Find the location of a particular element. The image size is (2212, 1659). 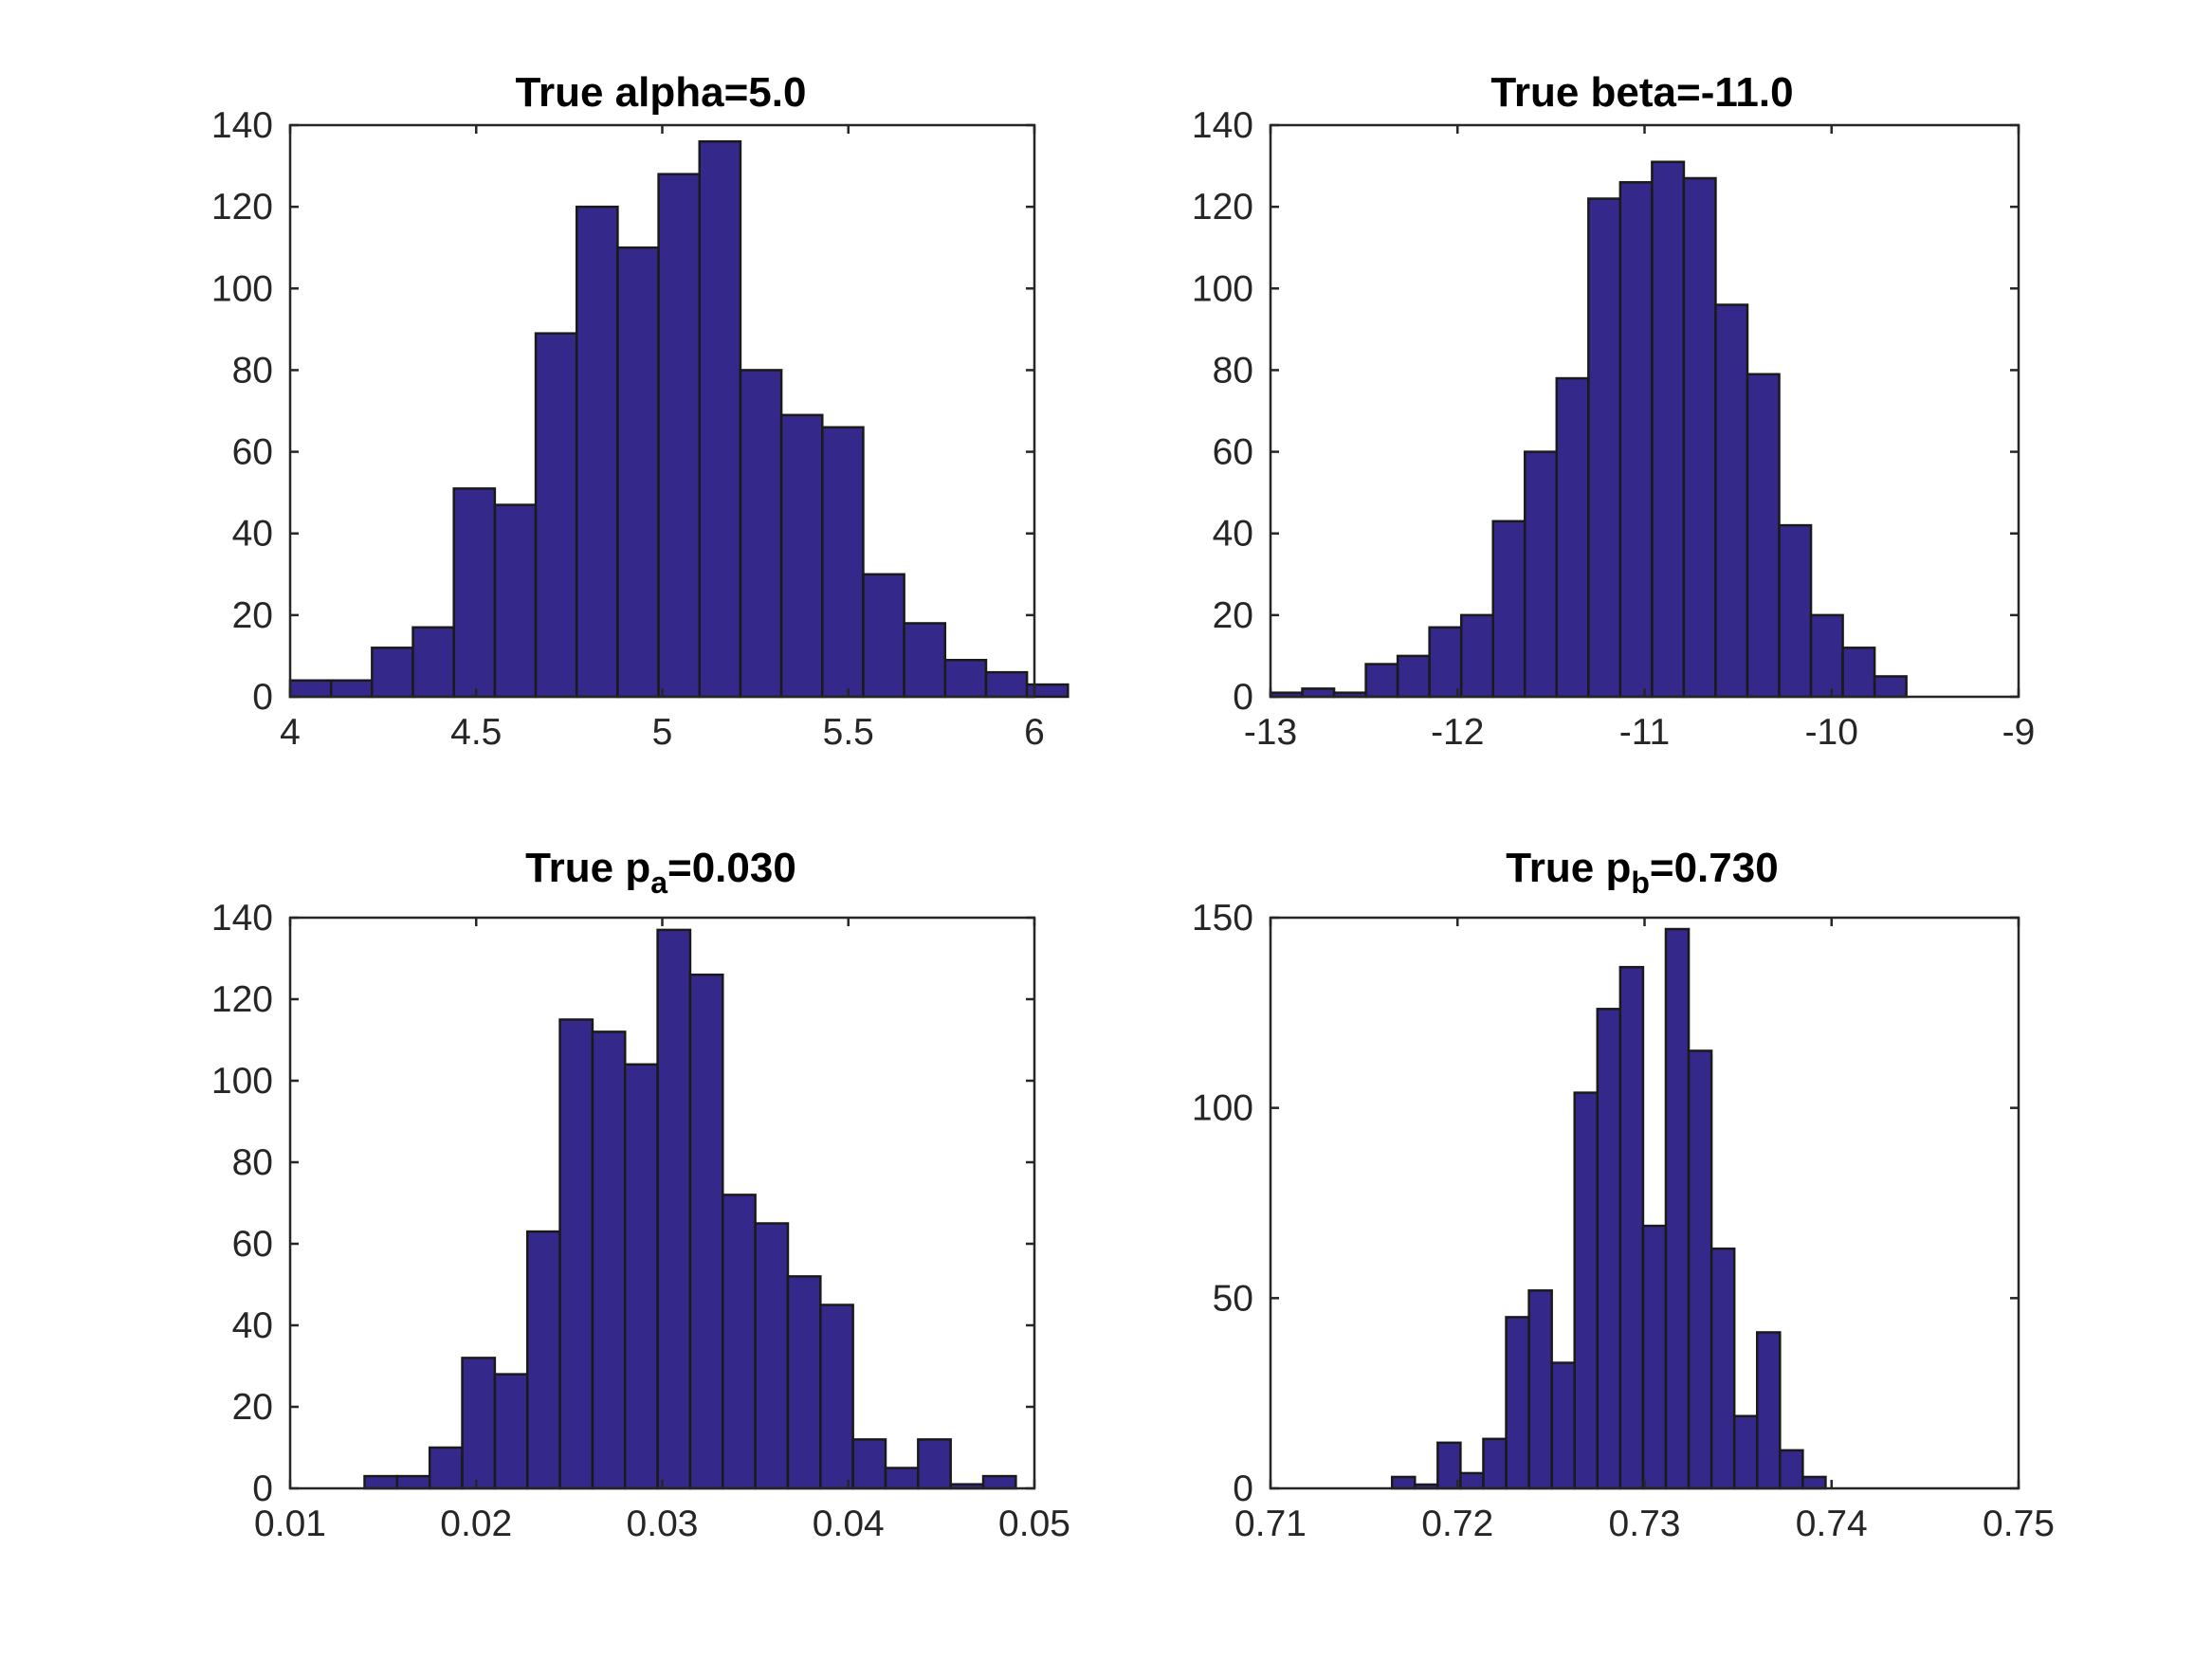

chart-title: True pa=0.030 is located at coordinates (660, 872).